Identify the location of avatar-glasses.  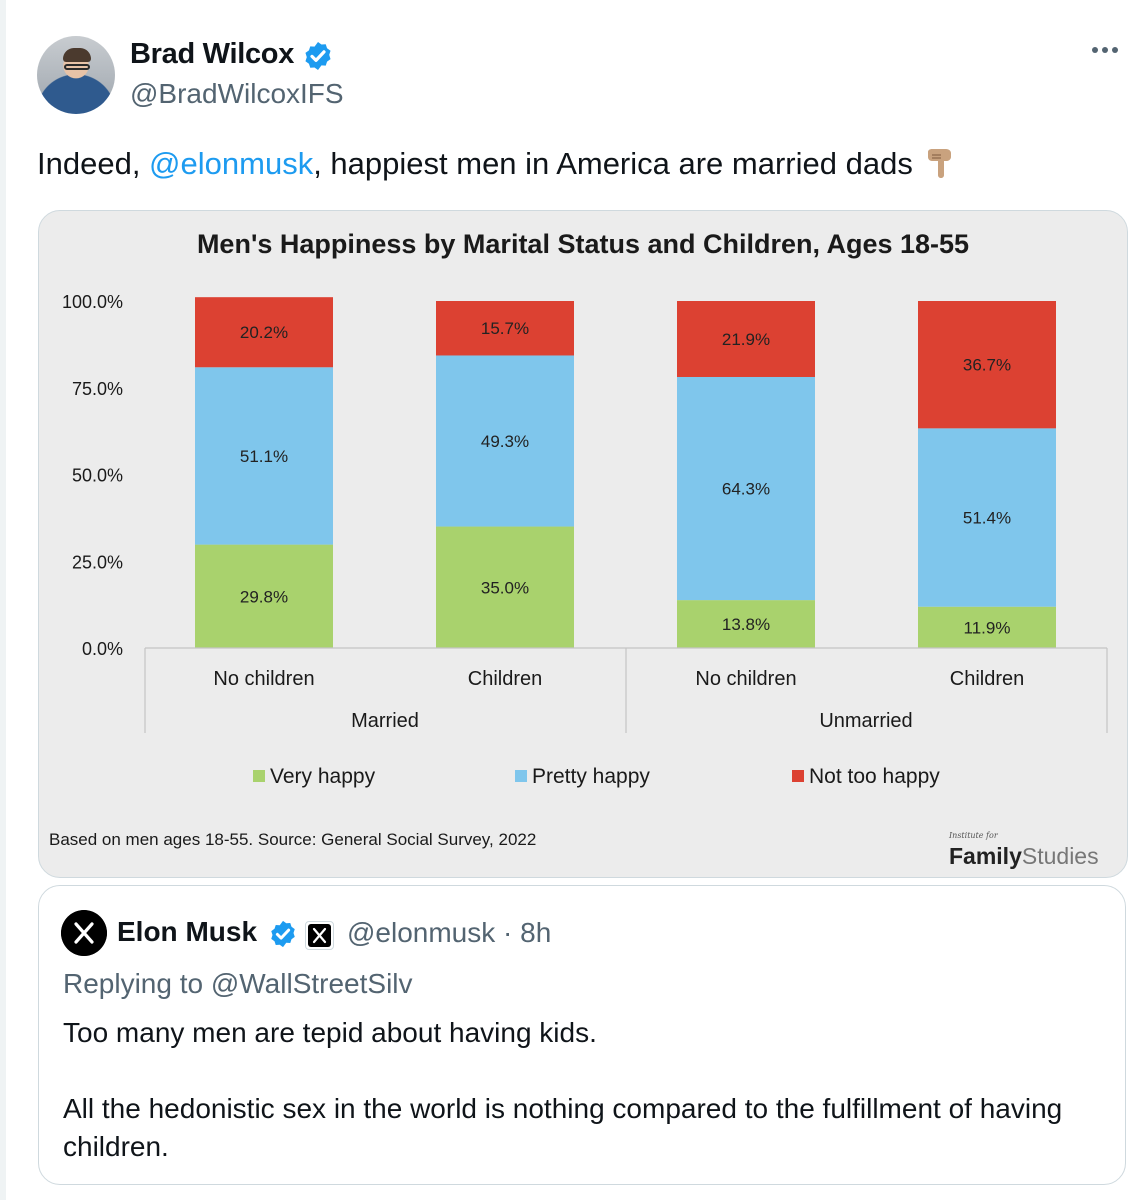
(77, 67).